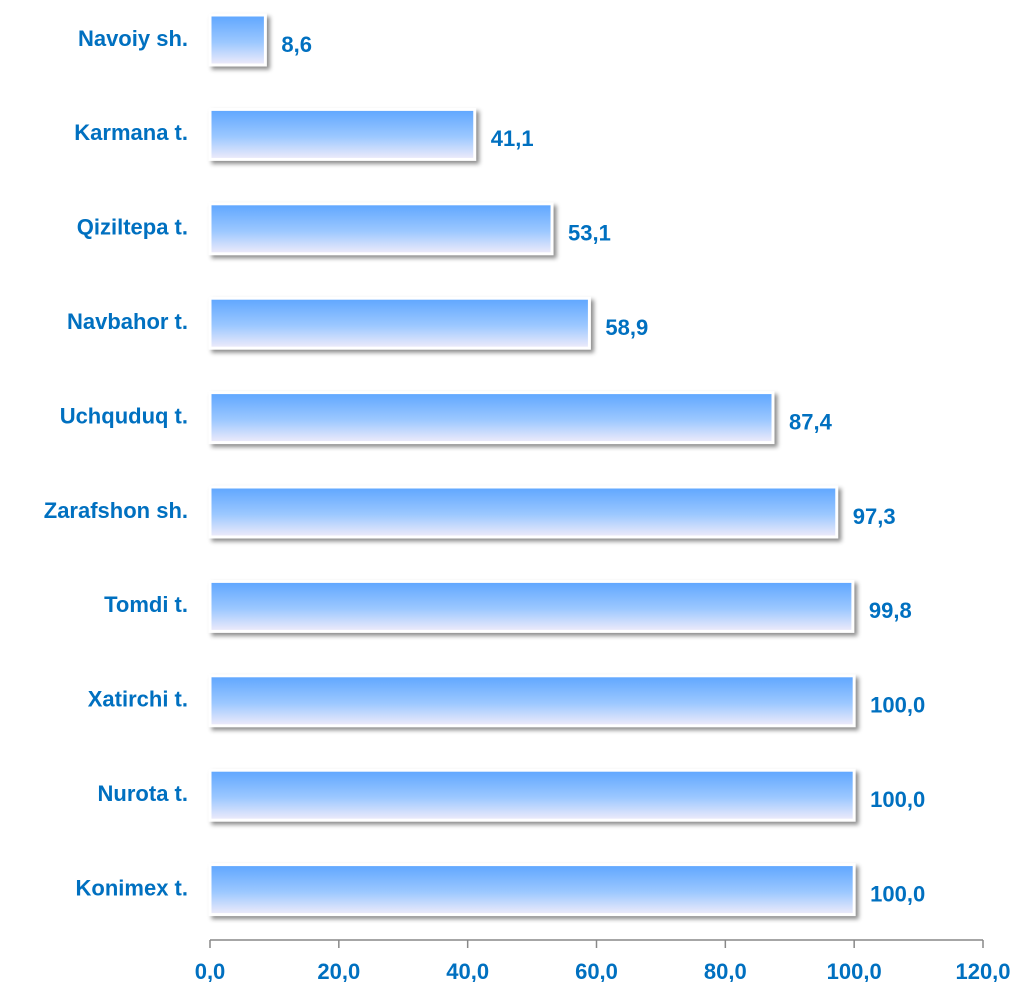 The width and height of the screenshot is (1021, 982). I want to click on y-tick-label: Nurota t., so click(143, 793).